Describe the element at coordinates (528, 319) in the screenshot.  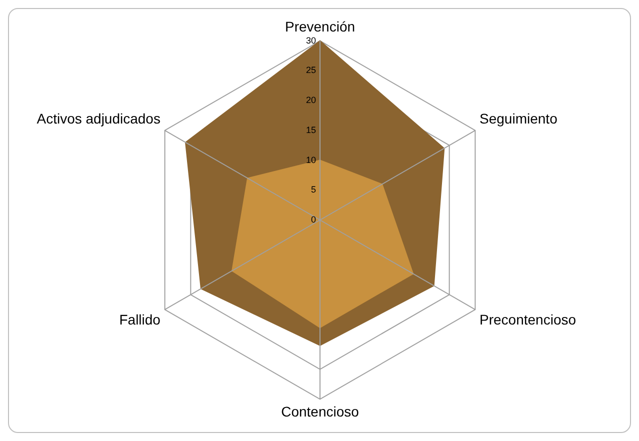
I see `spoke-label: Precontencioso` at that location.